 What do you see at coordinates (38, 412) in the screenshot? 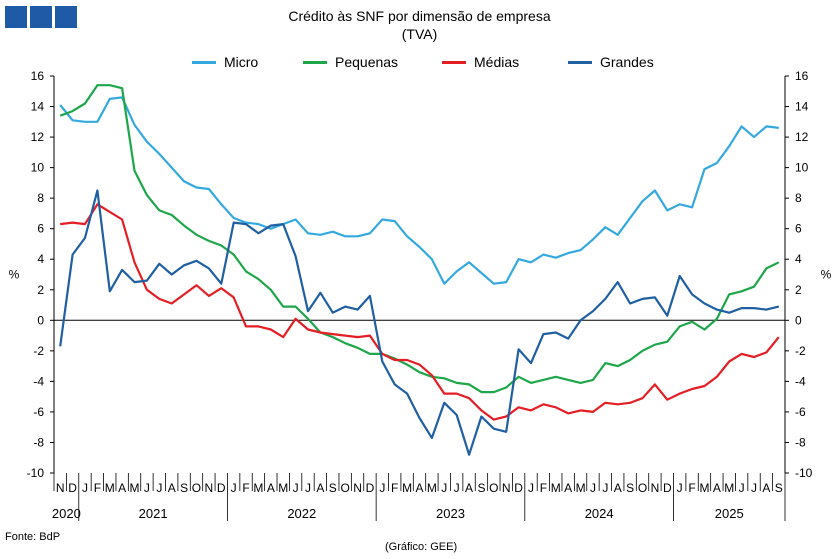
I see `y-tick-label-left: -6` at bounding box center [38, 412].